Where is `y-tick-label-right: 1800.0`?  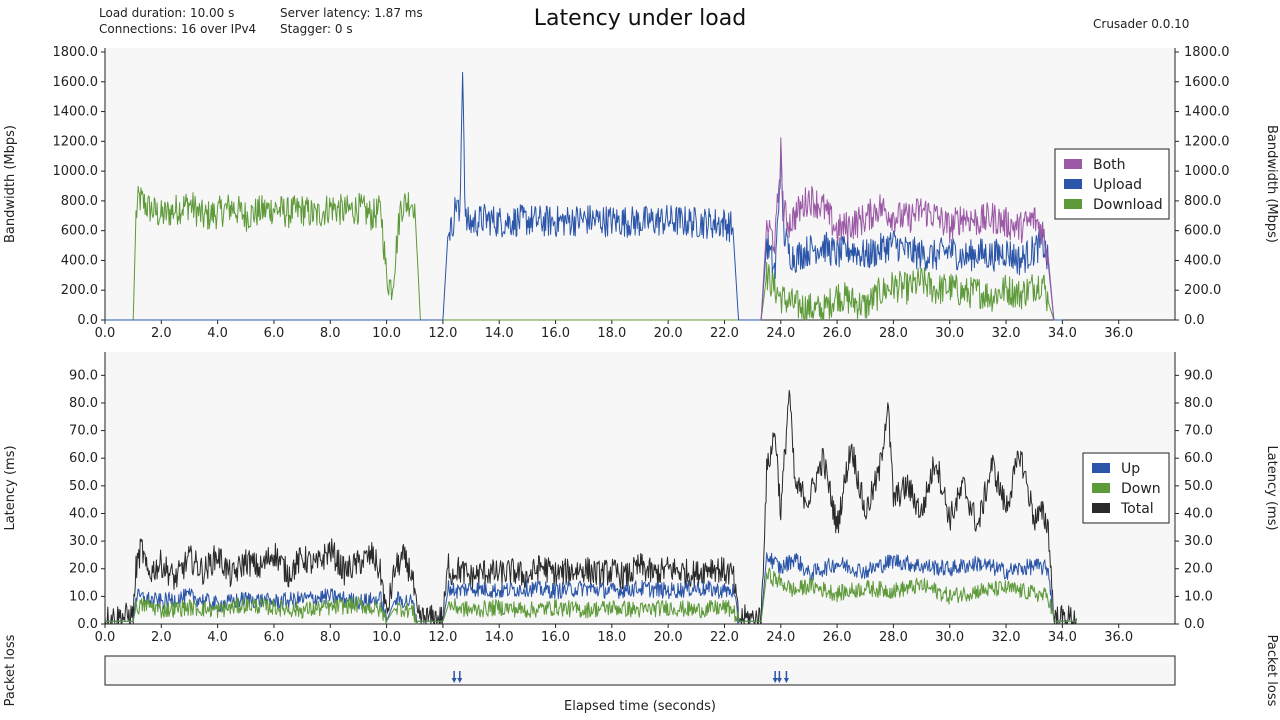
y-tick-label-right: 1800.0 is located at coordinates (1207, 52).